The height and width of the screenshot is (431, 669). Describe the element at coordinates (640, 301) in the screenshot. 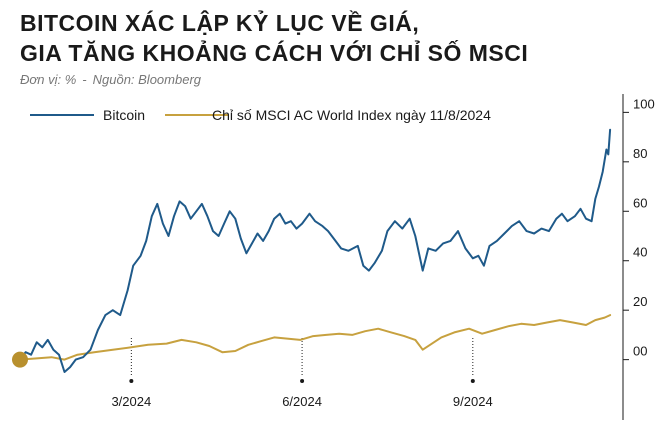

I see `y-tick-label-1: 20` at that location.